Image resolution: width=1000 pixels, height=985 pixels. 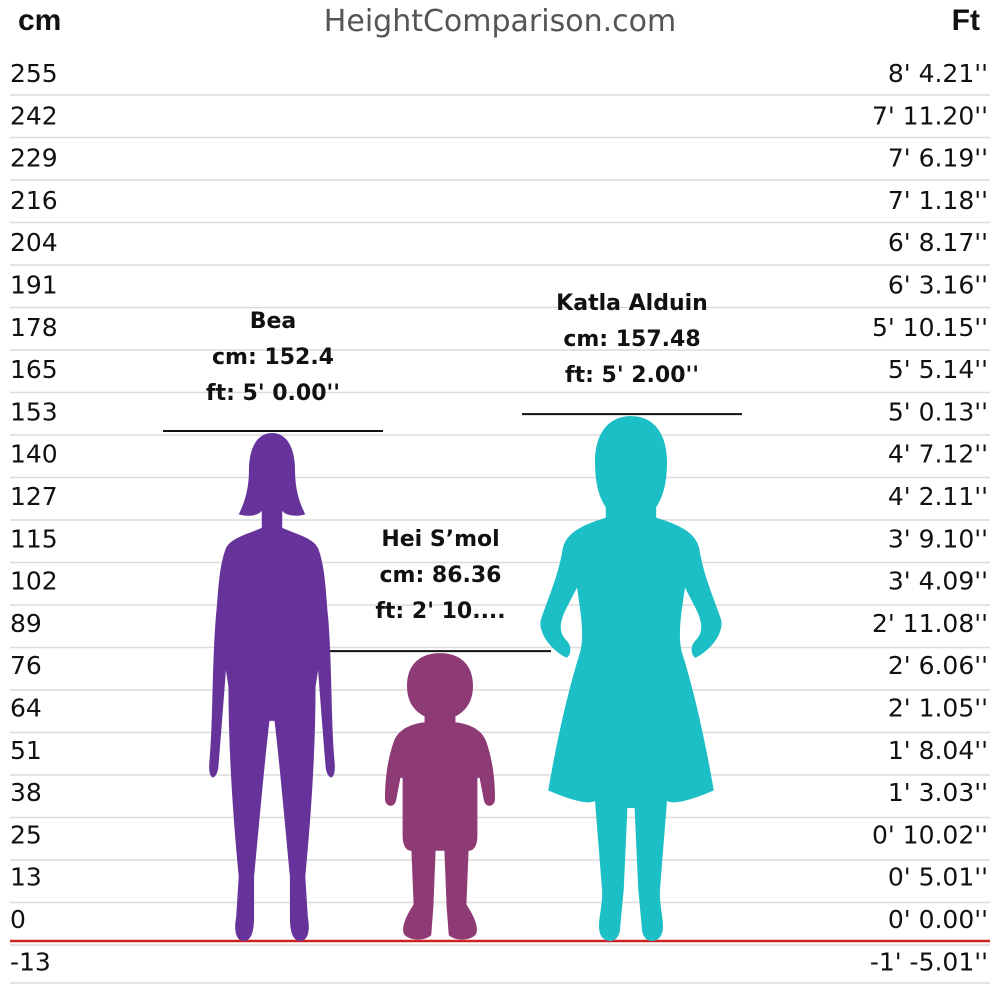 I want to click on cm-tick-label: 76, so click(x=26, y=665).